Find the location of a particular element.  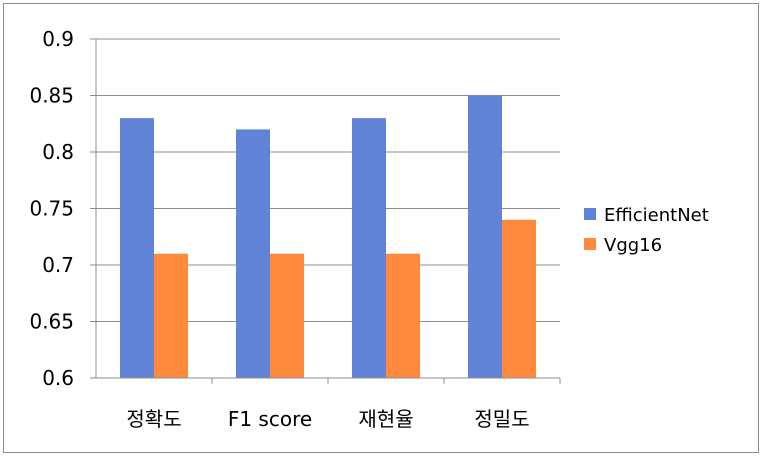

x-category-labels: 정확도 F1 score 재현율 정밀도 is located at coordinates (327, 419).